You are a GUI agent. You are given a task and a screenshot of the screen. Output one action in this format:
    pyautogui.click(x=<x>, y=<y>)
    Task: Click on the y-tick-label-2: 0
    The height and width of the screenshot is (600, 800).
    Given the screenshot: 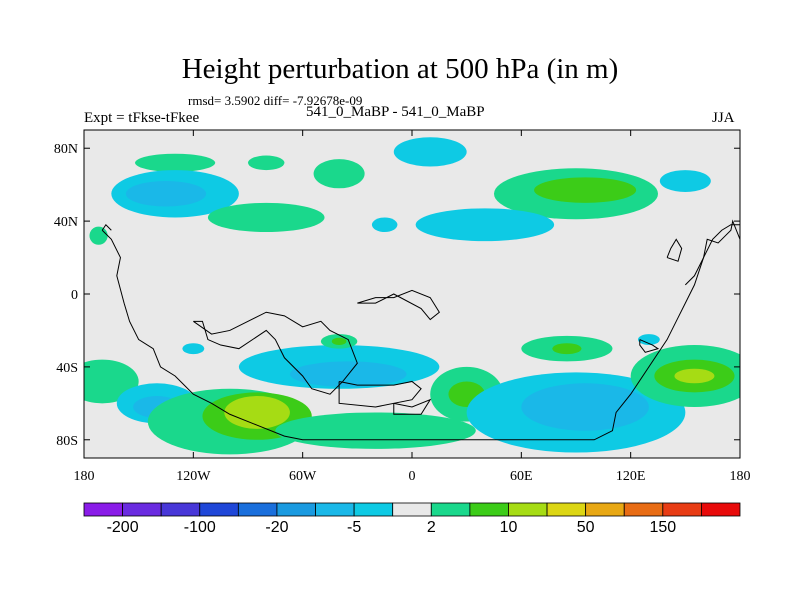 What is the action you would take?
    pyautogui.click(x=74, y=295)
    